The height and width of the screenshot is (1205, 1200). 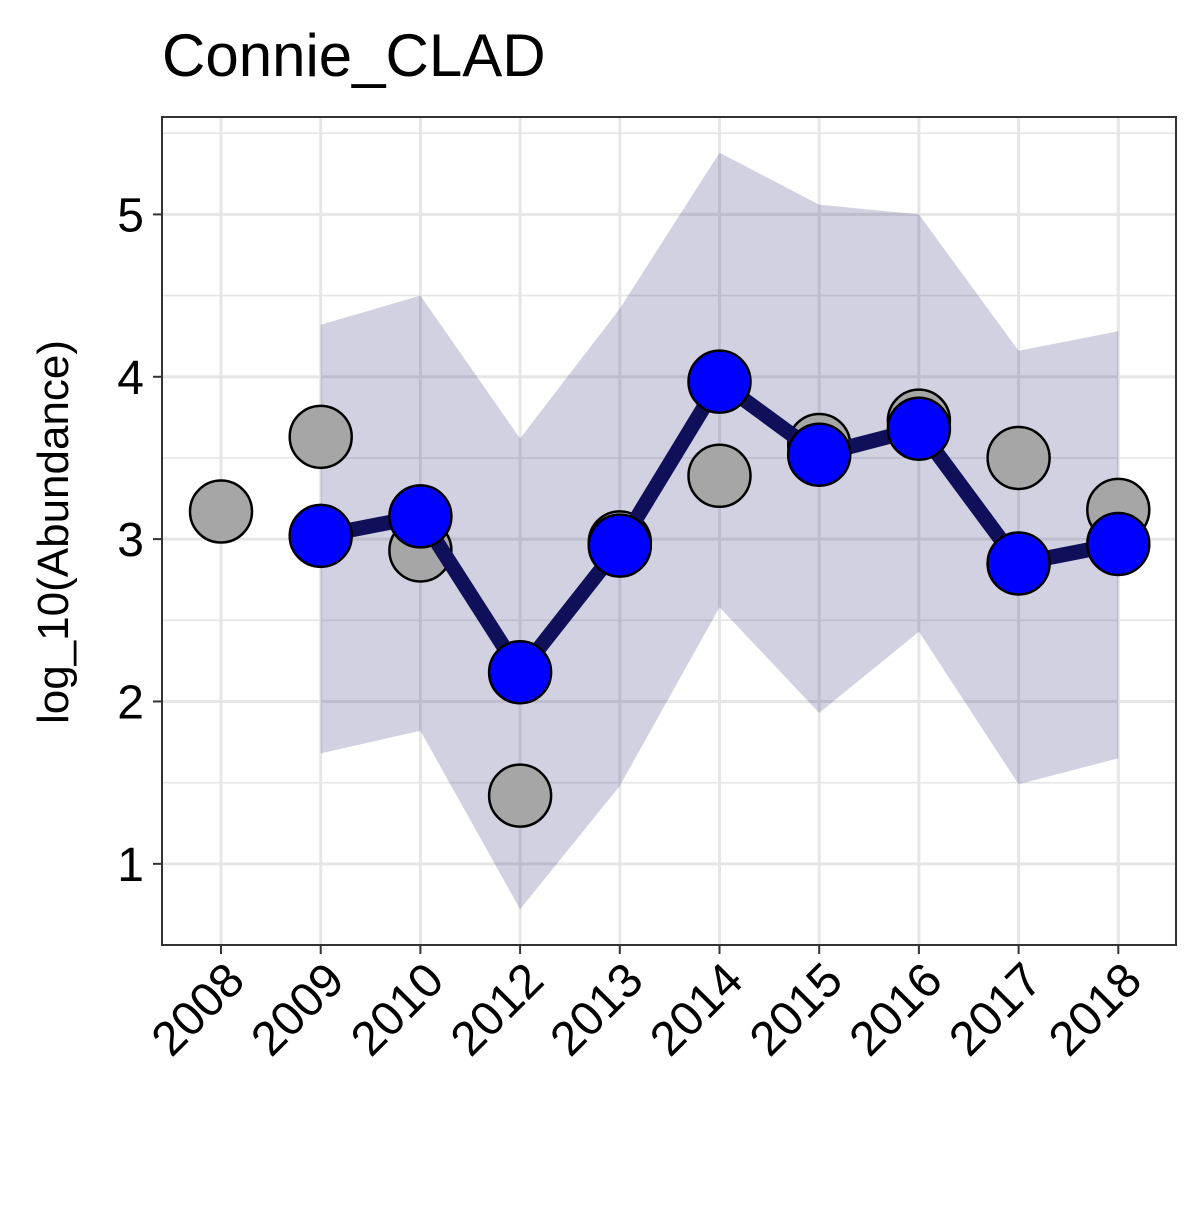 I want to click on x-tick-label: 2012, so click(x=497, y=1009).